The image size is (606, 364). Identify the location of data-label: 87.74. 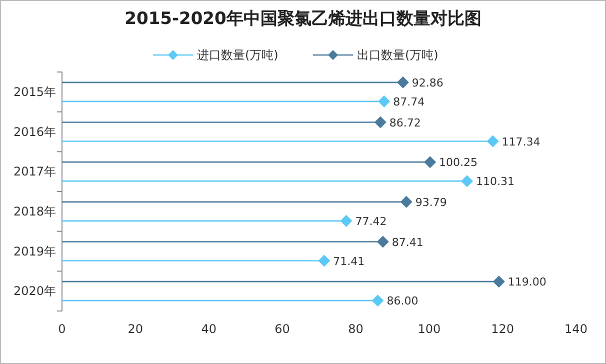
(409, 101).